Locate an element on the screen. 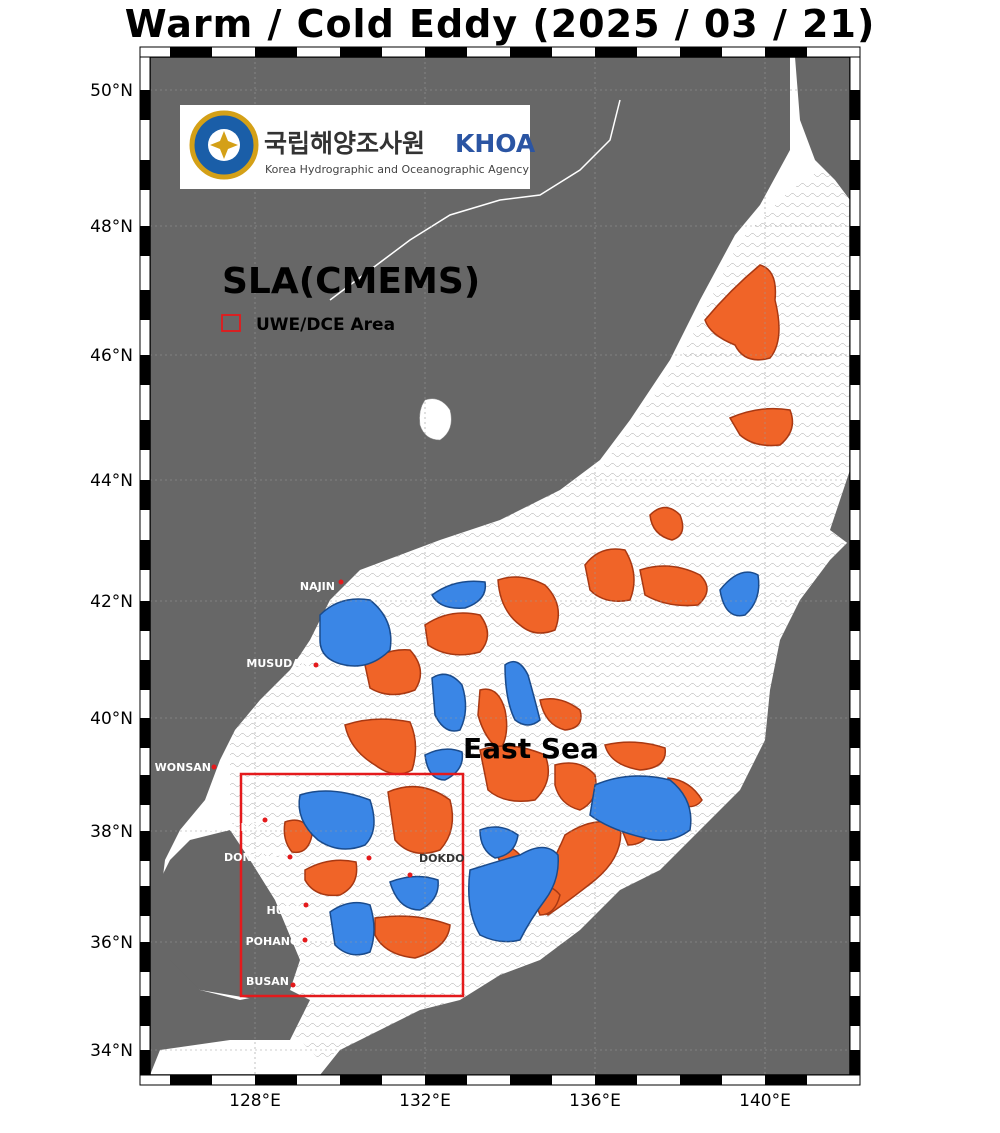 Image resolution: width=1000 pixels, height=1133 pixels. lon-label: 128°E is located at coordinates (255, 1101).